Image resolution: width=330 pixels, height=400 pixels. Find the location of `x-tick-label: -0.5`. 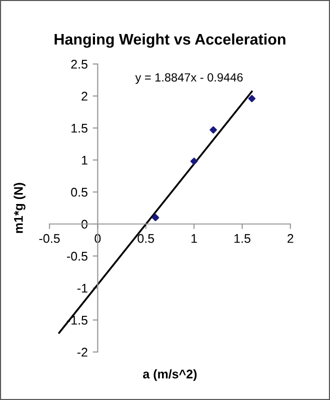

x-tick-label: -0.5 is located at coordinates (49, 238).